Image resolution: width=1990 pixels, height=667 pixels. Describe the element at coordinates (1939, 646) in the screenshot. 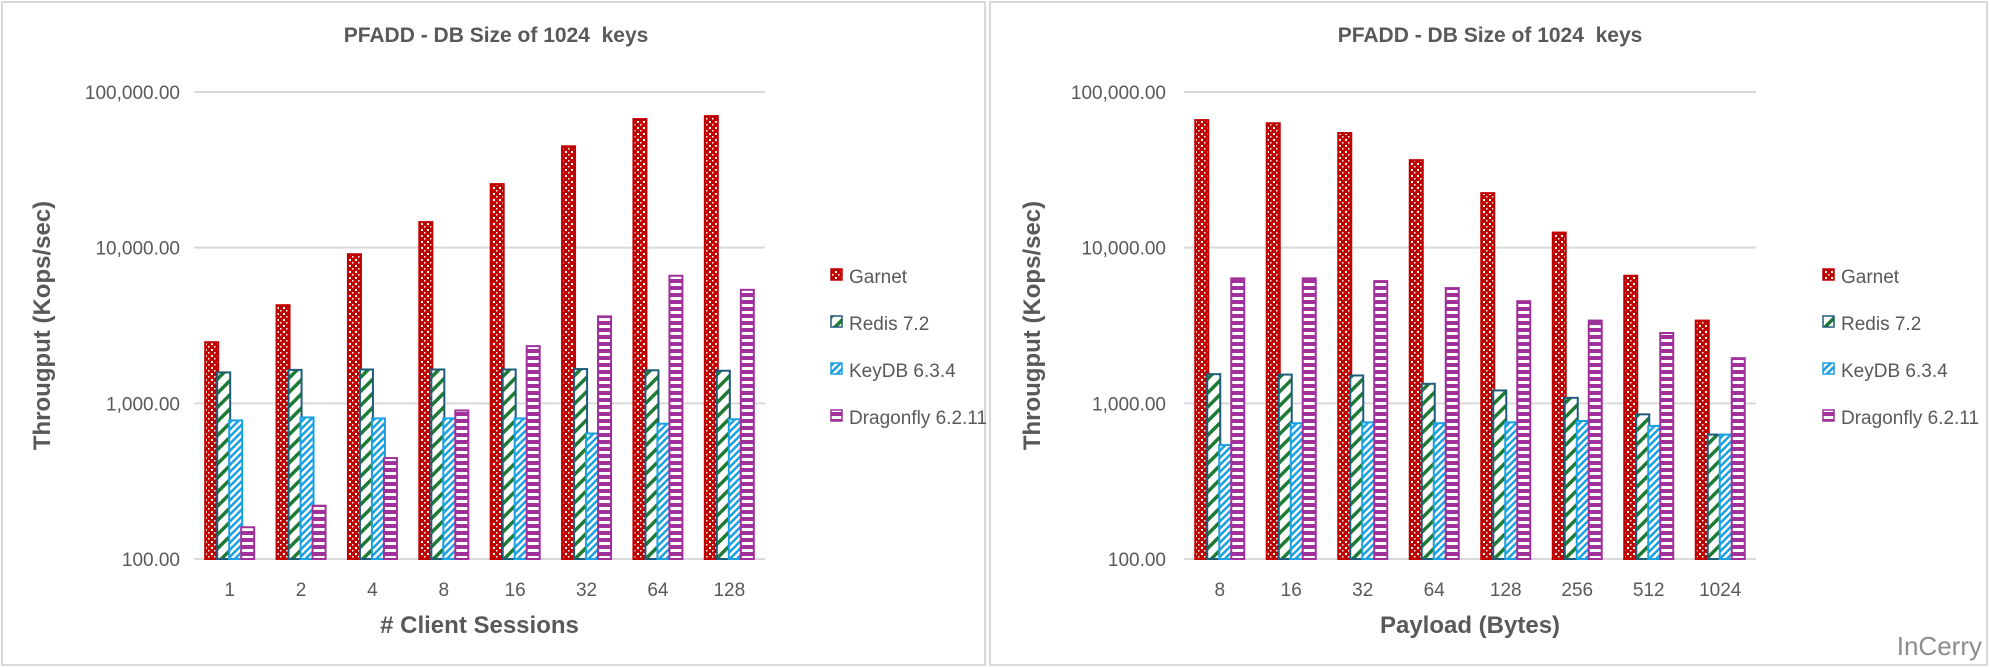

I see `watermark: InCerry` at that location.